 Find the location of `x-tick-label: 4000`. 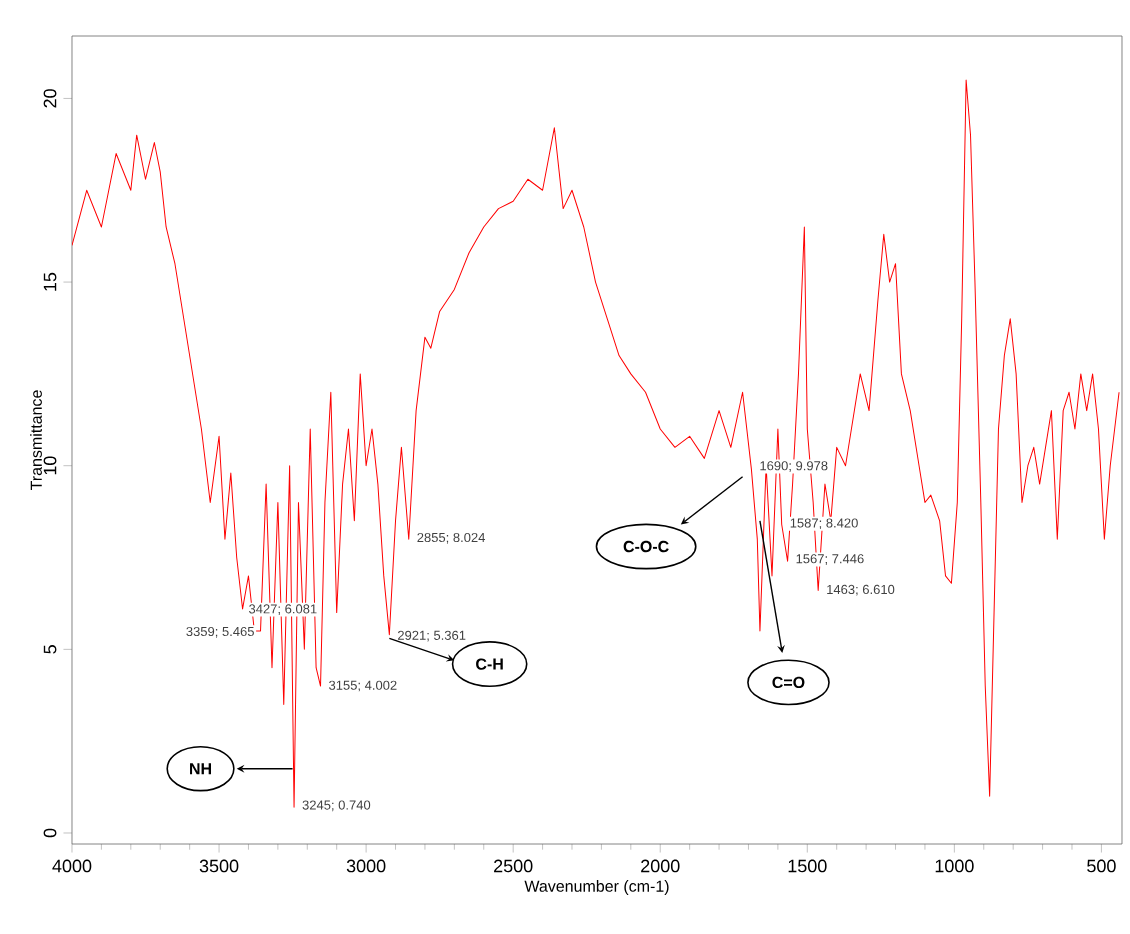

x-tick-label: 4000 is located at coordinates (72, 866).